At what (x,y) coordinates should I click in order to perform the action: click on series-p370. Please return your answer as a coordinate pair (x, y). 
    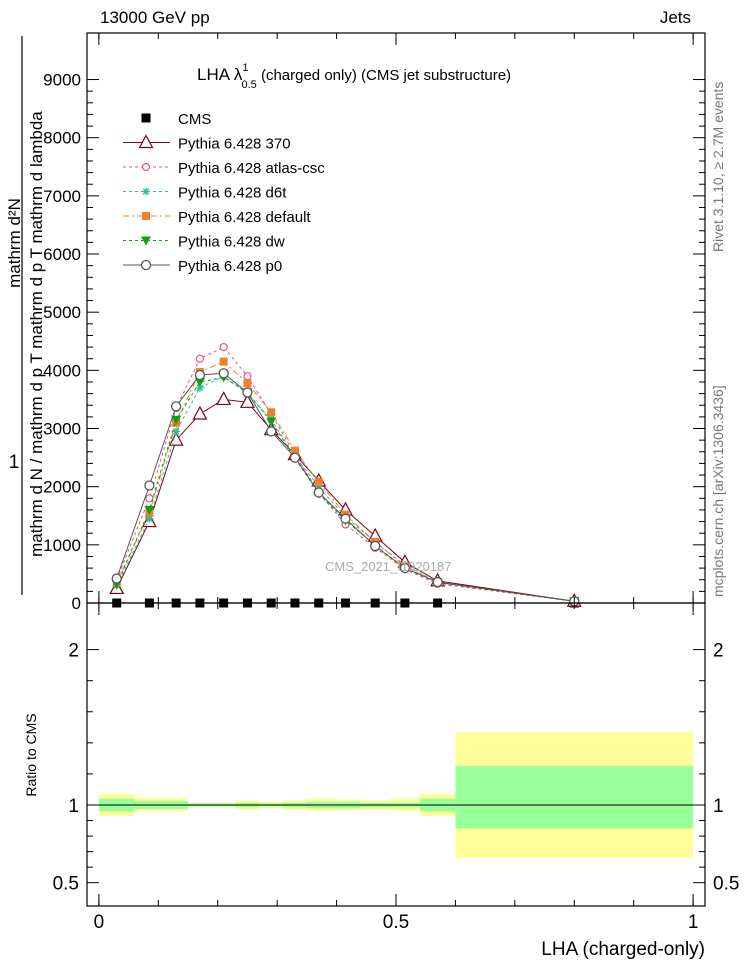
    Looking at the image, I should click on (345, 499).